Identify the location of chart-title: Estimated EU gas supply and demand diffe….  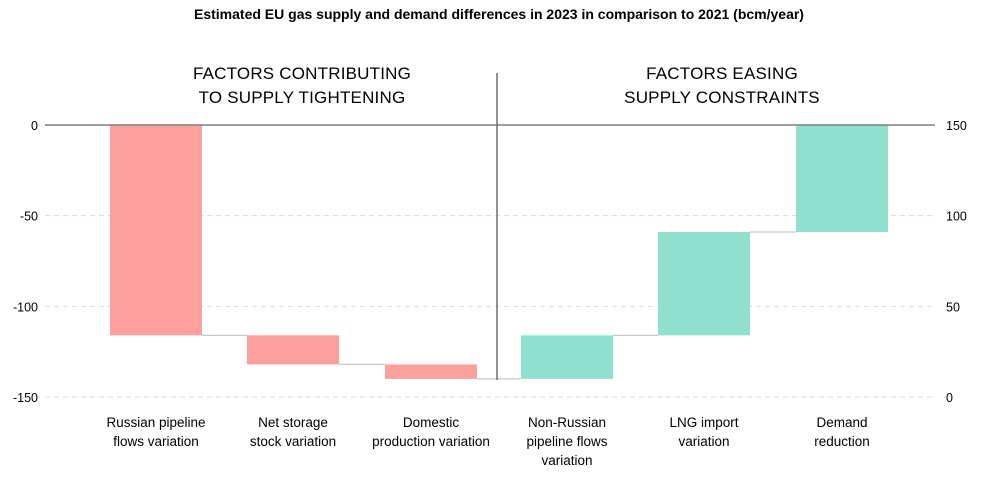
(499, 14).